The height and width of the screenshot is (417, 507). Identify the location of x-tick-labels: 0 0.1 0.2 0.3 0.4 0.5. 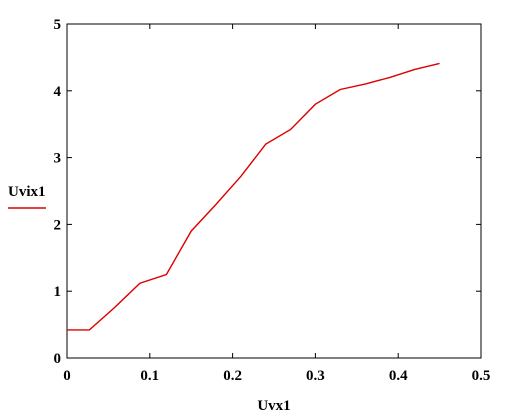
(276, 376).